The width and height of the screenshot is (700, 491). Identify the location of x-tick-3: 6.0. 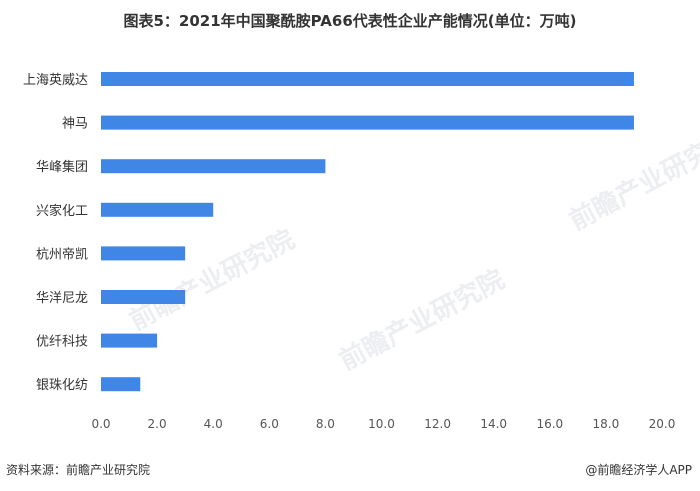
(269, 424).